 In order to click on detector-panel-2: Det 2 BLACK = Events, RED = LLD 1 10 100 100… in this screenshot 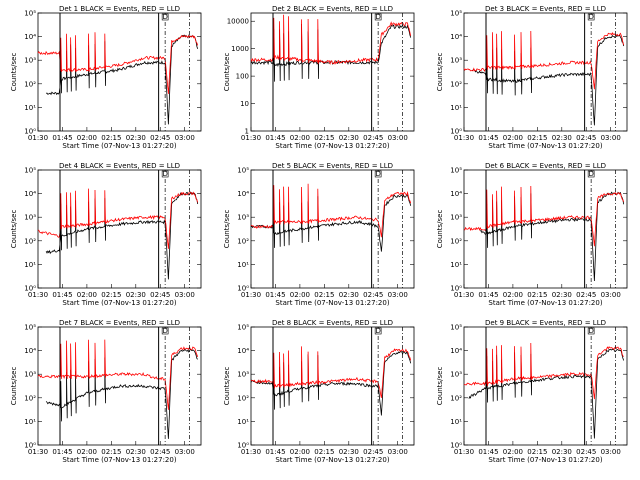, I will do `click(319, 77)`.